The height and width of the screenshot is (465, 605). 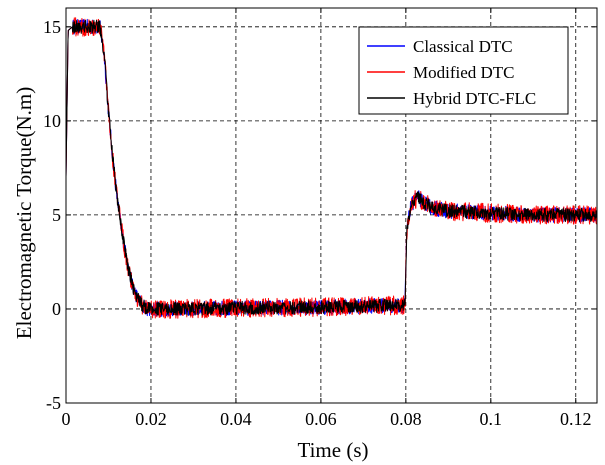 I want to click on x-axis-label: Time (s), so click(x=333, y=450).